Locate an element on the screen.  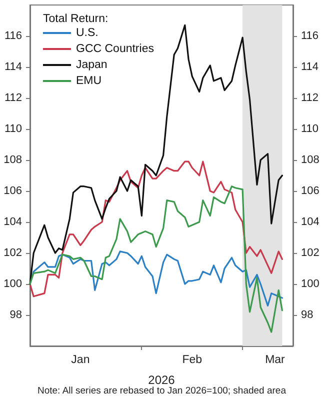
y2-tick-label: 108 is located at coordinates (310, 160).